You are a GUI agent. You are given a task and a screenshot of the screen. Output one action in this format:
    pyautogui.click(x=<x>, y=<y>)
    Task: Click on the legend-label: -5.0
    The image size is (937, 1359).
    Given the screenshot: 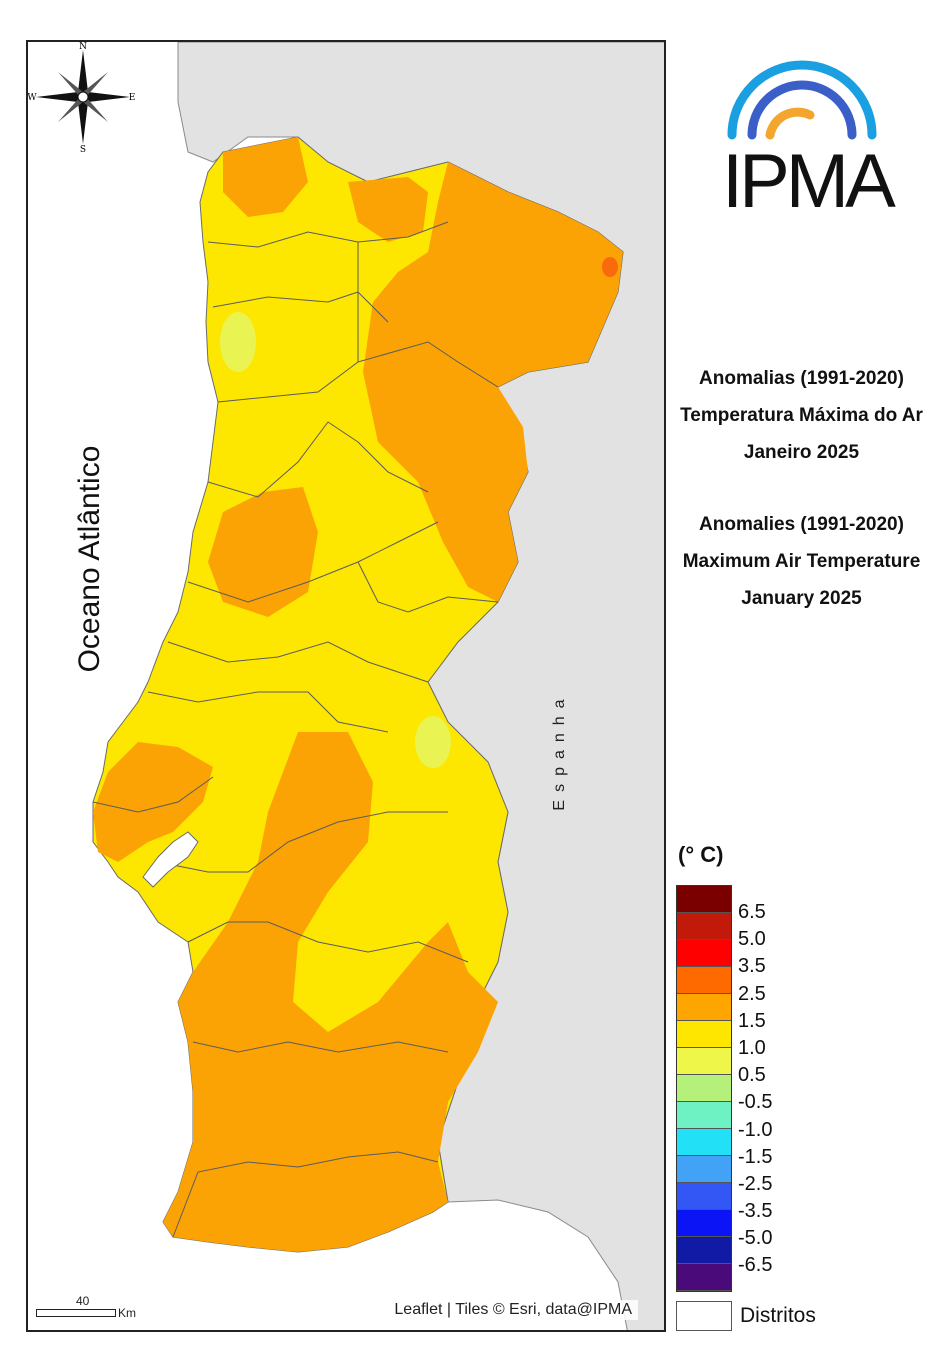 What is the action you would take?
    pyautogui.click(x=755, y=1238)
    